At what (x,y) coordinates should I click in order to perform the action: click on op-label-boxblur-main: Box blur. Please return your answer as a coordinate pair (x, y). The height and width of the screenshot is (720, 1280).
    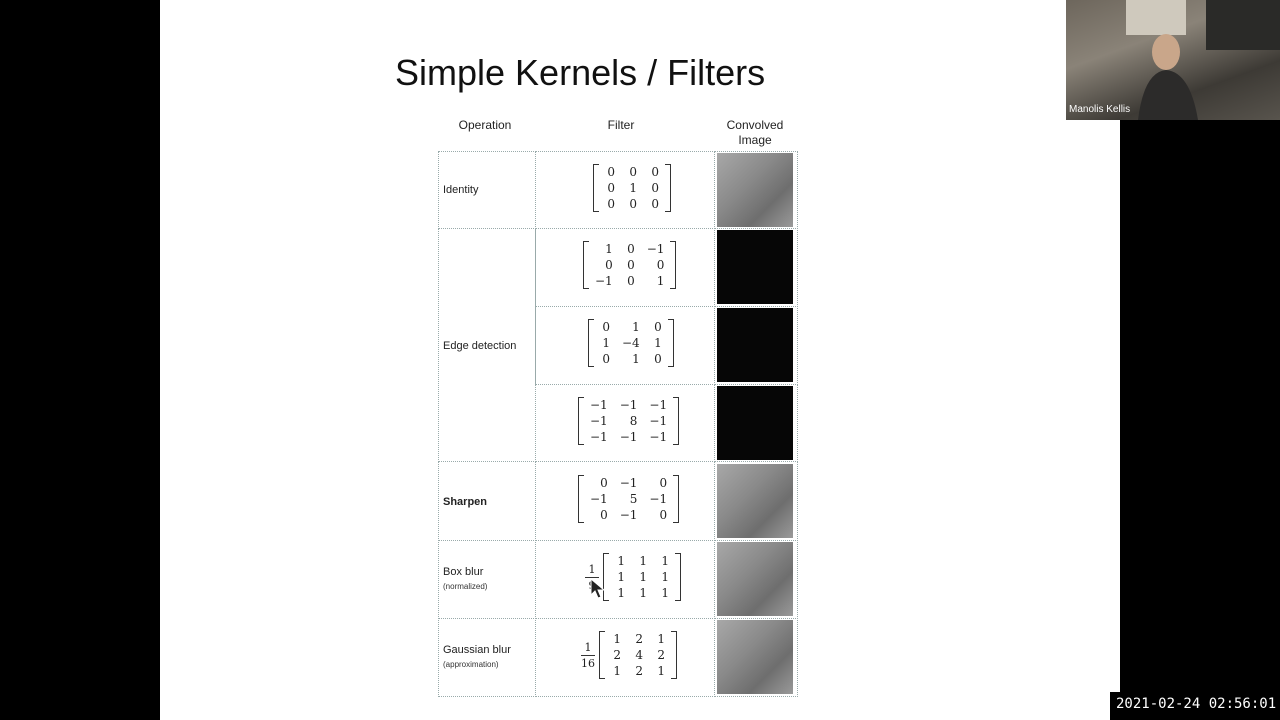
    Looking at the image, I should click on (463, 572).